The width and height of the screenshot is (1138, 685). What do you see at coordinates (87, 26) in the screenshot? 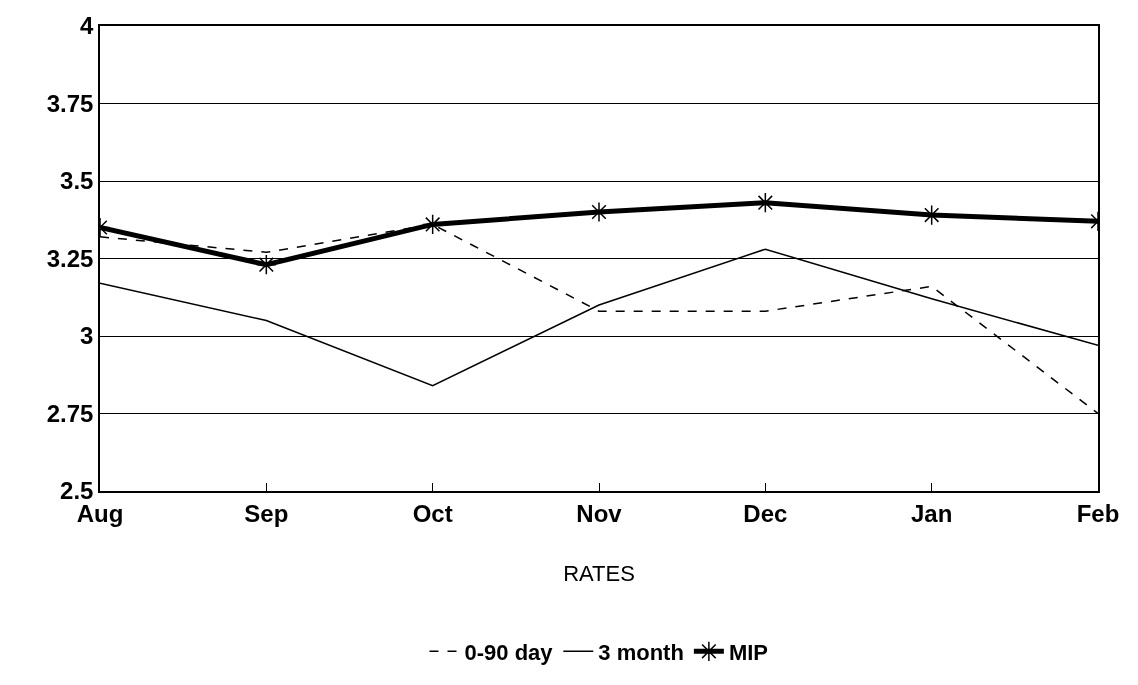
I see `y-tick-label: 4` at bounding box center [87, 26].